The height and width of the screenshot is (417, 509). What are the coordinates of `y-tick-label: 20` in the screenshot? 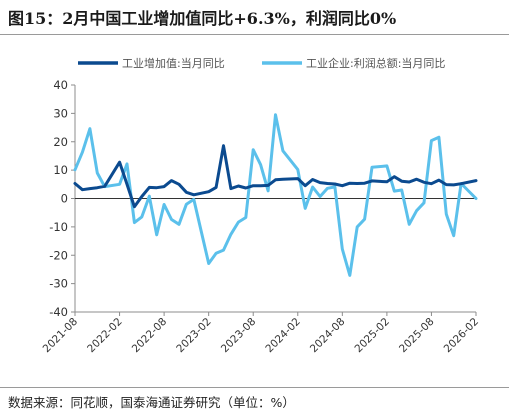 It's located at (60, 142).